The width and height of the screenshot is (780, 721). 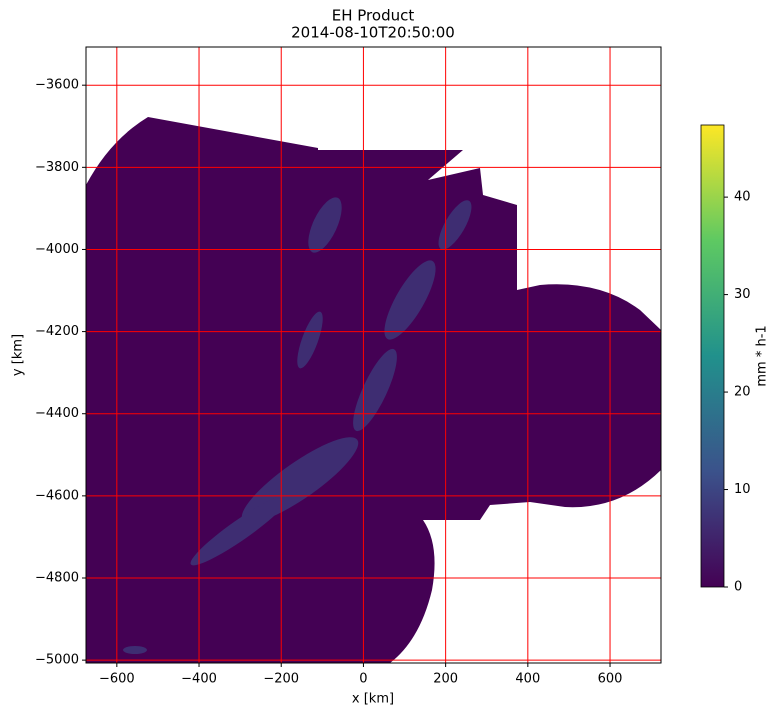 What do you see at coordinates (742, 489) in the screenshot?
I see `colorbar-tick-label: 10` at bounding box center [742, 489].